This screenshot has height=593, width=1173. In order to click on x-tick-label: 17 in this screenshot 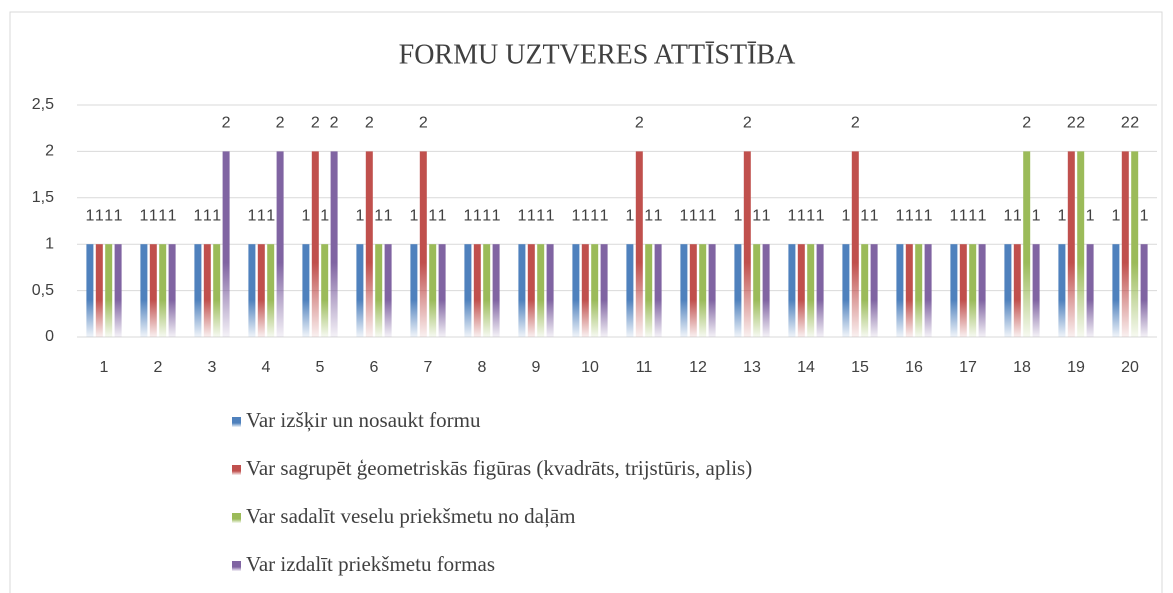, I will do `click(968, 367)`.